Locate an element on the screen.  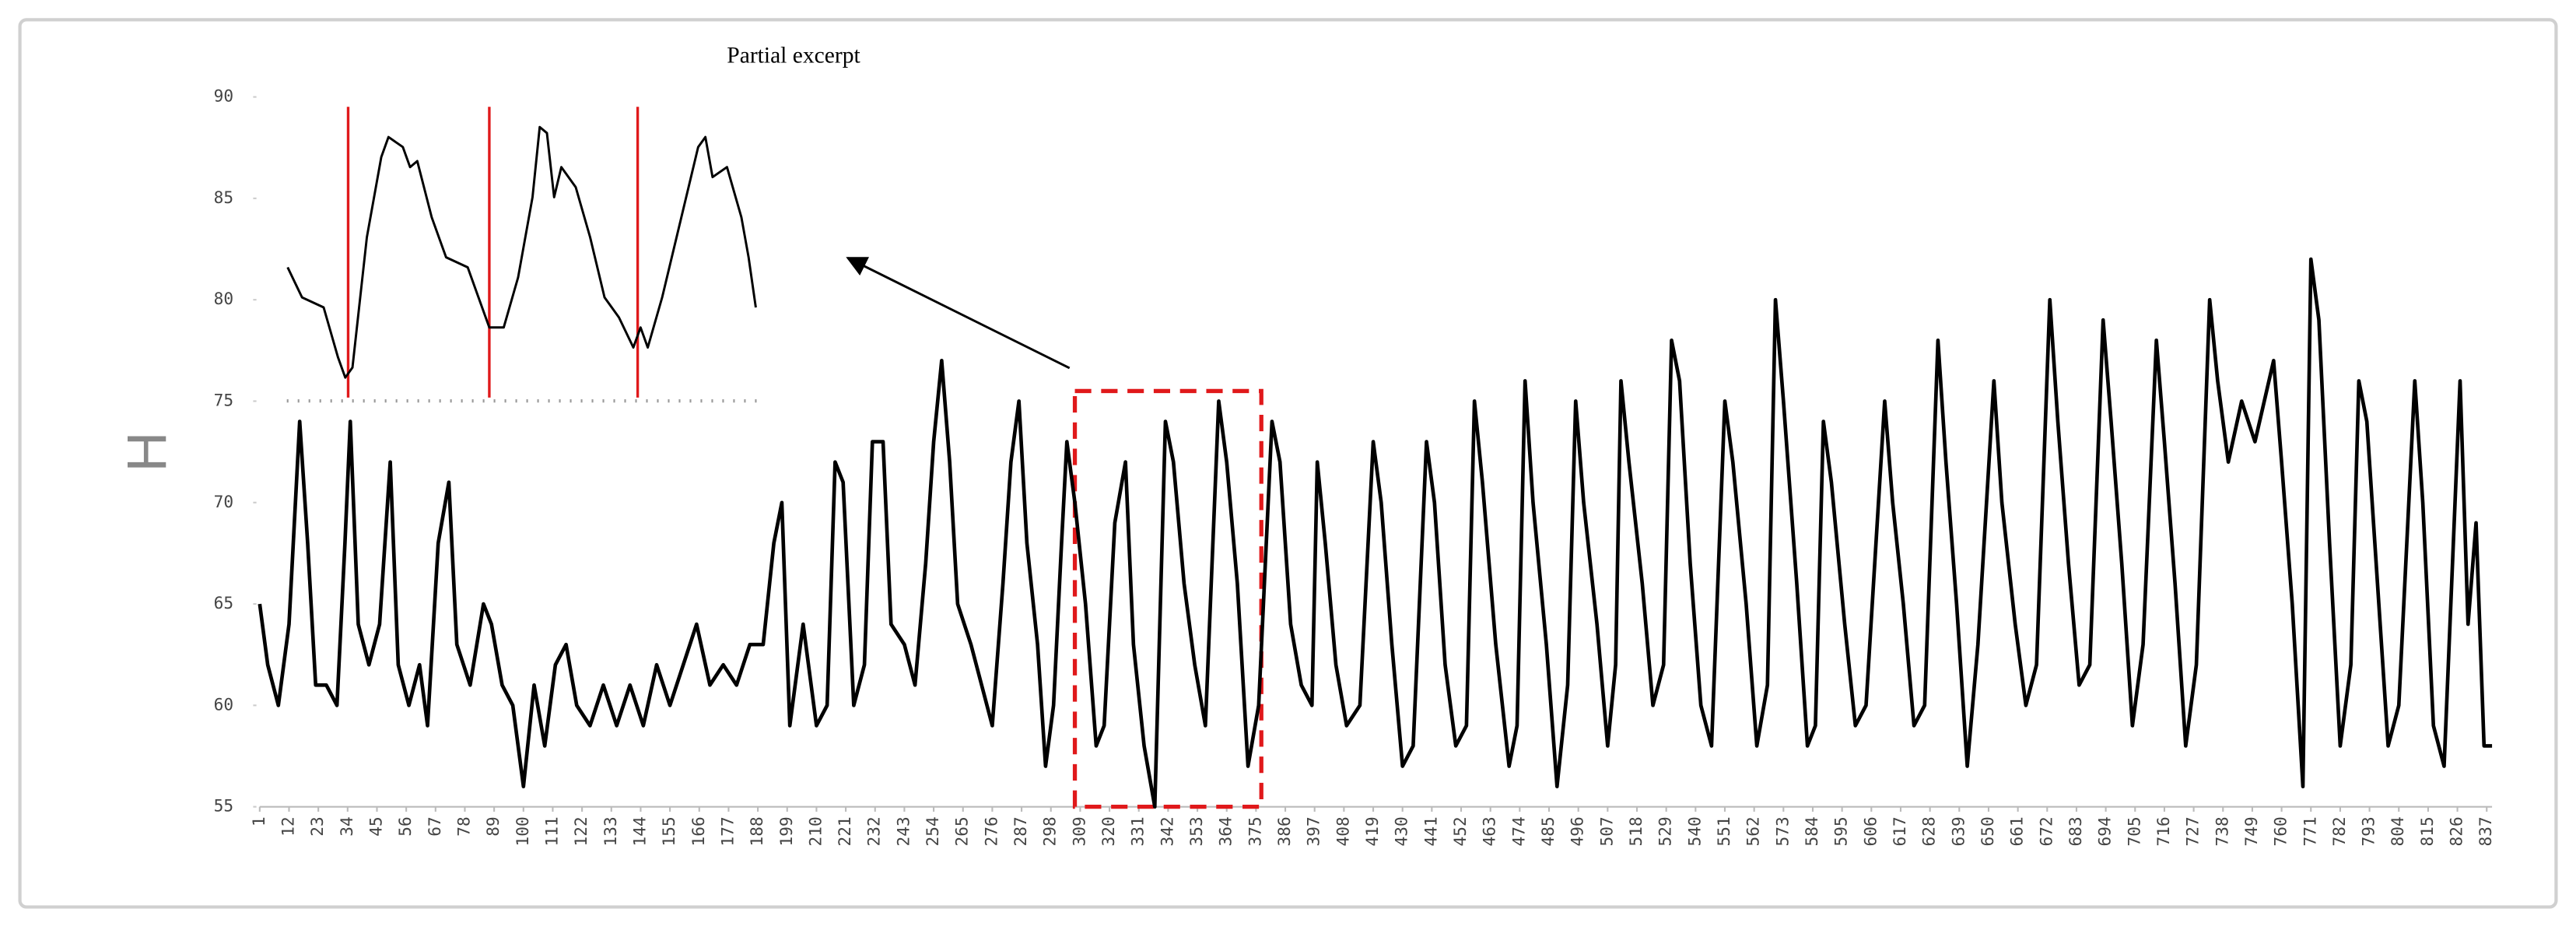
x-tick-label: 155 is located at coordinates (668, 831).